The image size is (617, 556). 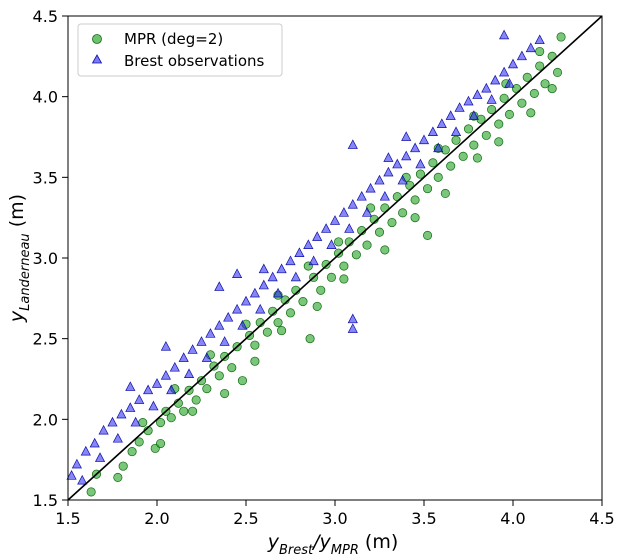 I want to click on y-tick-label: 3.5, so click(x=45, y=177).